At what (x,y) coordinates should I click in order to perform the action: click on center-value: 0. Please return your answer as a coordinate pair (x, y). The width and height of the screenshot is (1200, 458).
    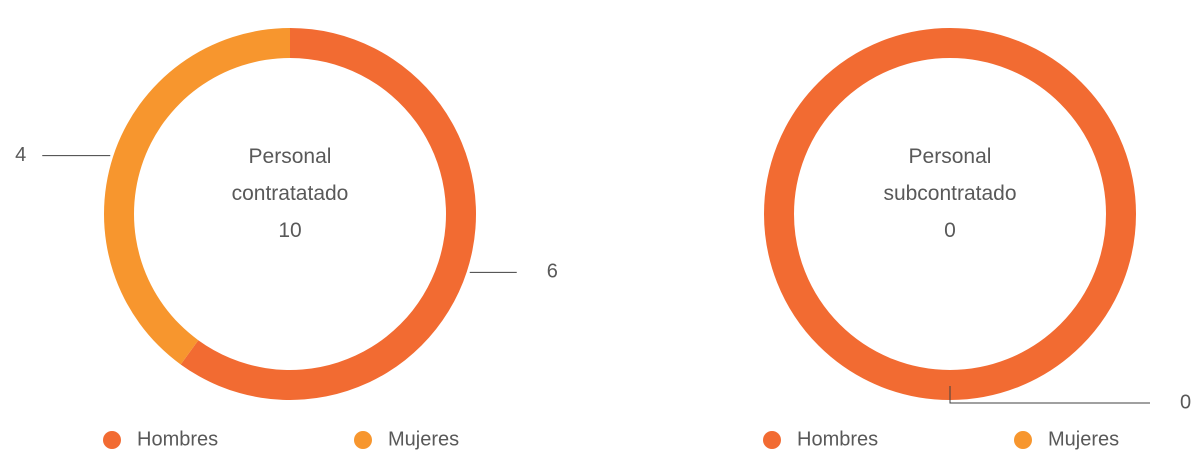
    Looking at the image, I should click on (950, 230).